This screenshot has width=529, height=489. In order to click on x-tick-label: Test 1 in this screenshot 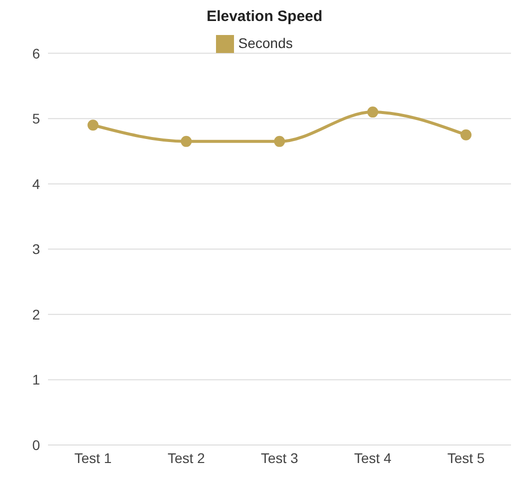, I will do `click(93, 458)`.